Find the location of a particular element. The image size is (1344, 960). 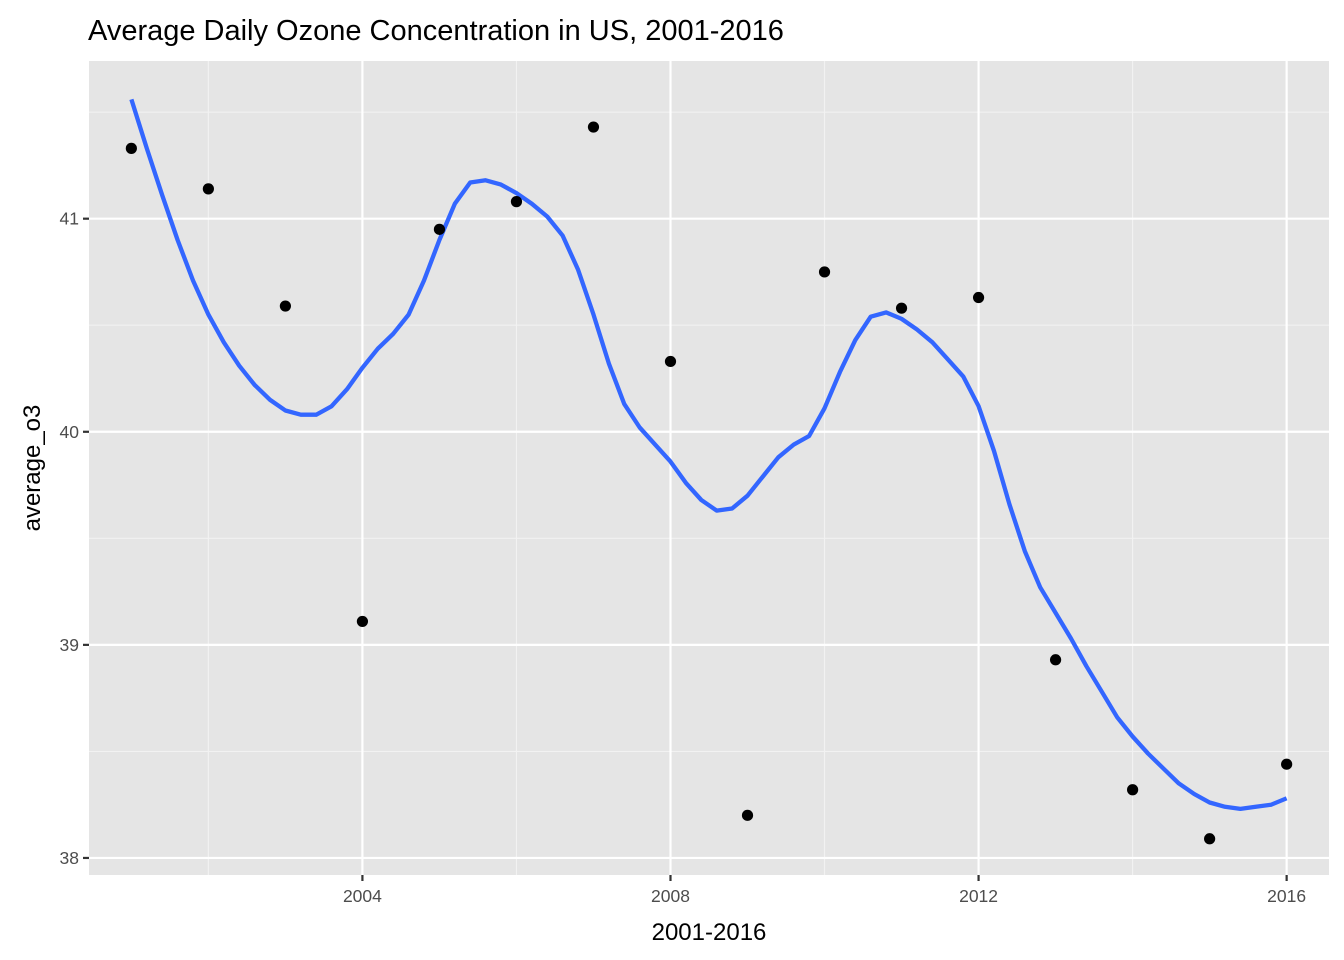

y-tick-label: 40 is located at coordinates (70, 432).